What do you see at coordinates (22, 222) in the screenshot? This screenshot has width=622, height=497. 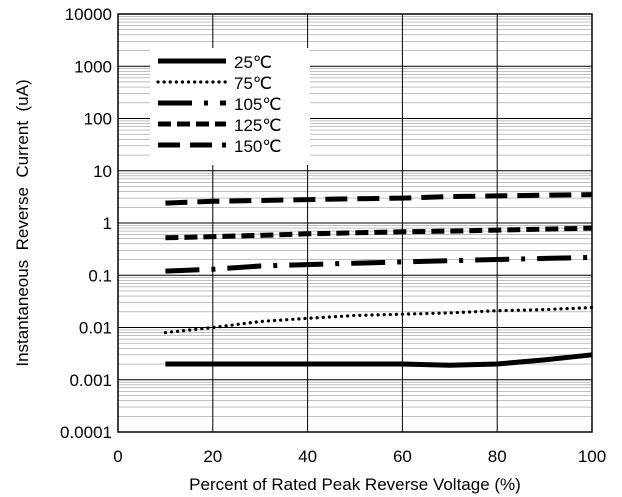 I see `y-axis-title: Instantaneous Reverse Current (uA)` at bounding box center [22, 222].